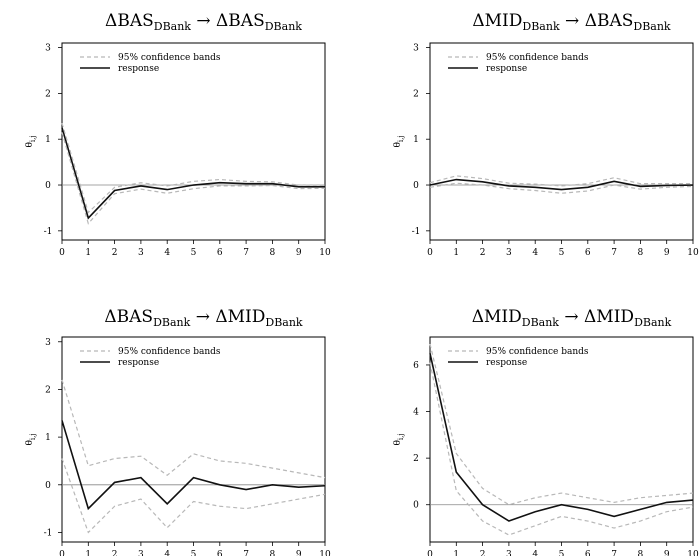 This screenshot has width=699, height=556. I want to click on title-source: ΔMID, so click(497, 317).